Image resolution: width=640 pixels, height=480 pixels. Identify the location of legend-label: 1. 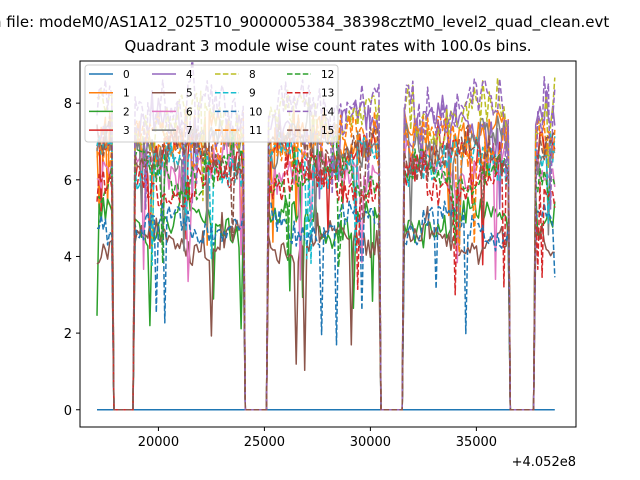
(126, 94).